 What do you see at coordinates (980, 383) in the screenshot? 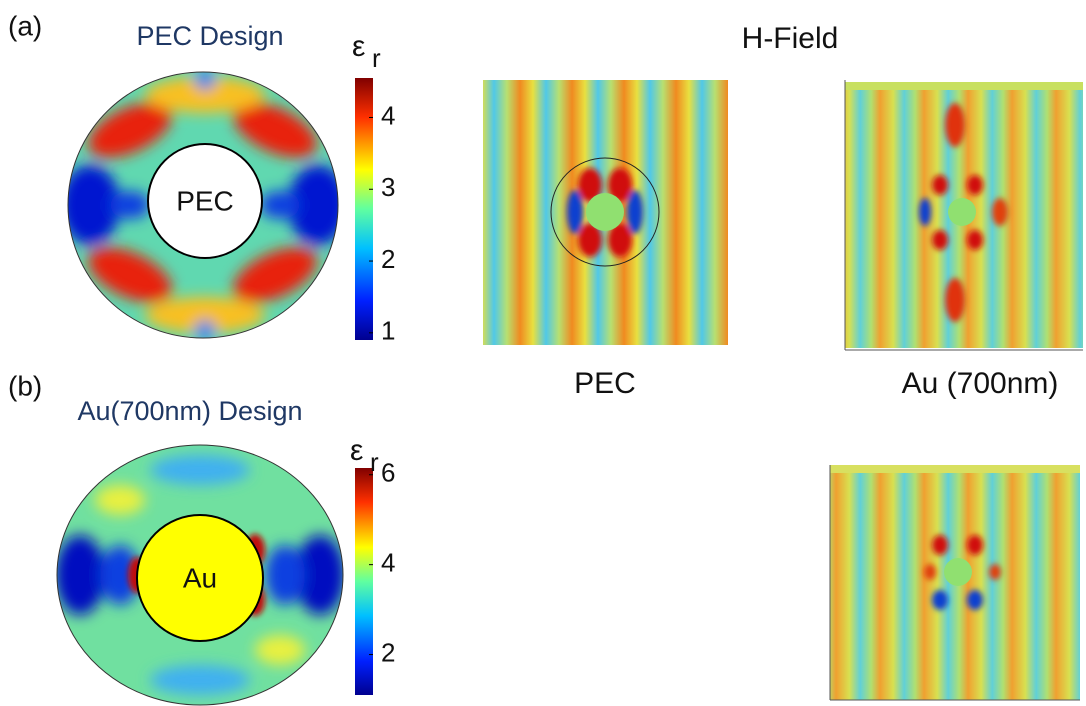
I see `field-caption: Au (700nm)` at bounding box center [980, 383].